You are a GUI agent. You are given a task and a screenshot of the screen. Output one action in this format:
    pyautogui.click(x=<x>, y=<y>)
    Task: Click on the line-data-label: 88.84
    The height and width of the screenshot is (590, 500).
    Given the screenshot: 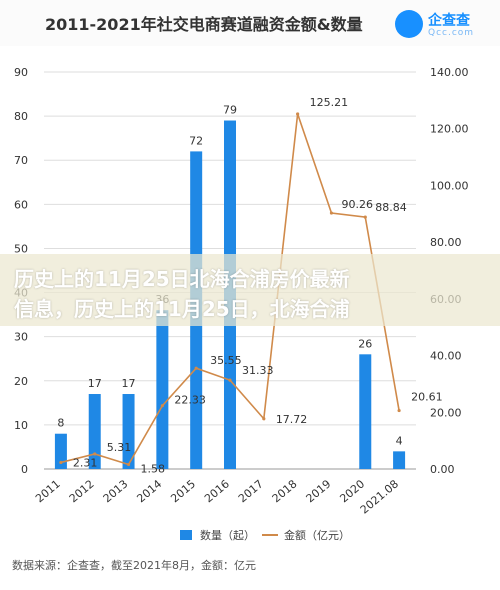 What is the action you would take?
    pyautogui.click(x=391, y=207)
    